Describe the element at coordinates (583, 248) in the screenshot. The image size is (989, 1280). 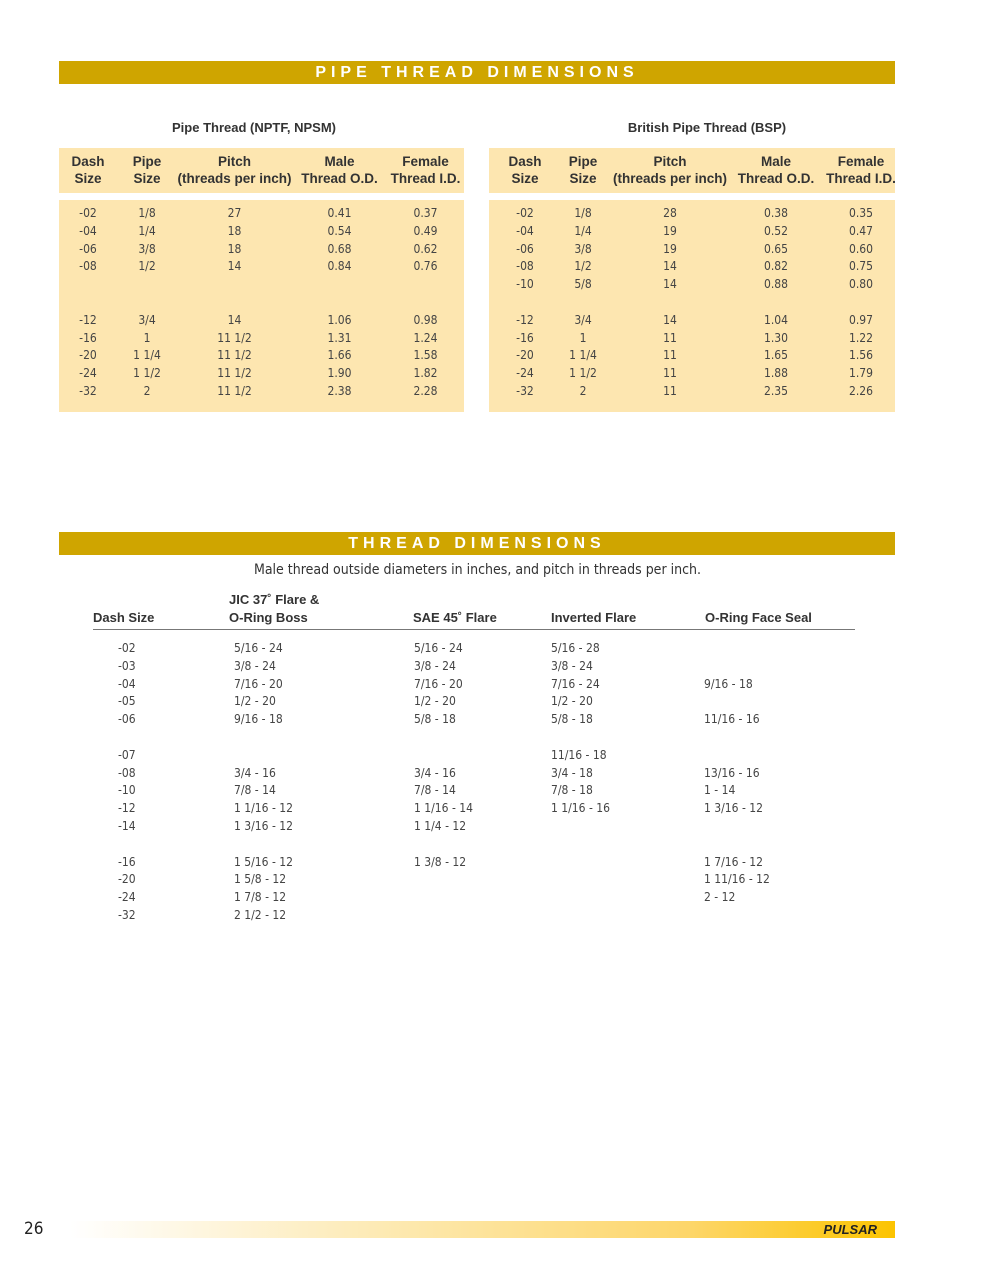
I see `table-cell: 3/8` at that location.